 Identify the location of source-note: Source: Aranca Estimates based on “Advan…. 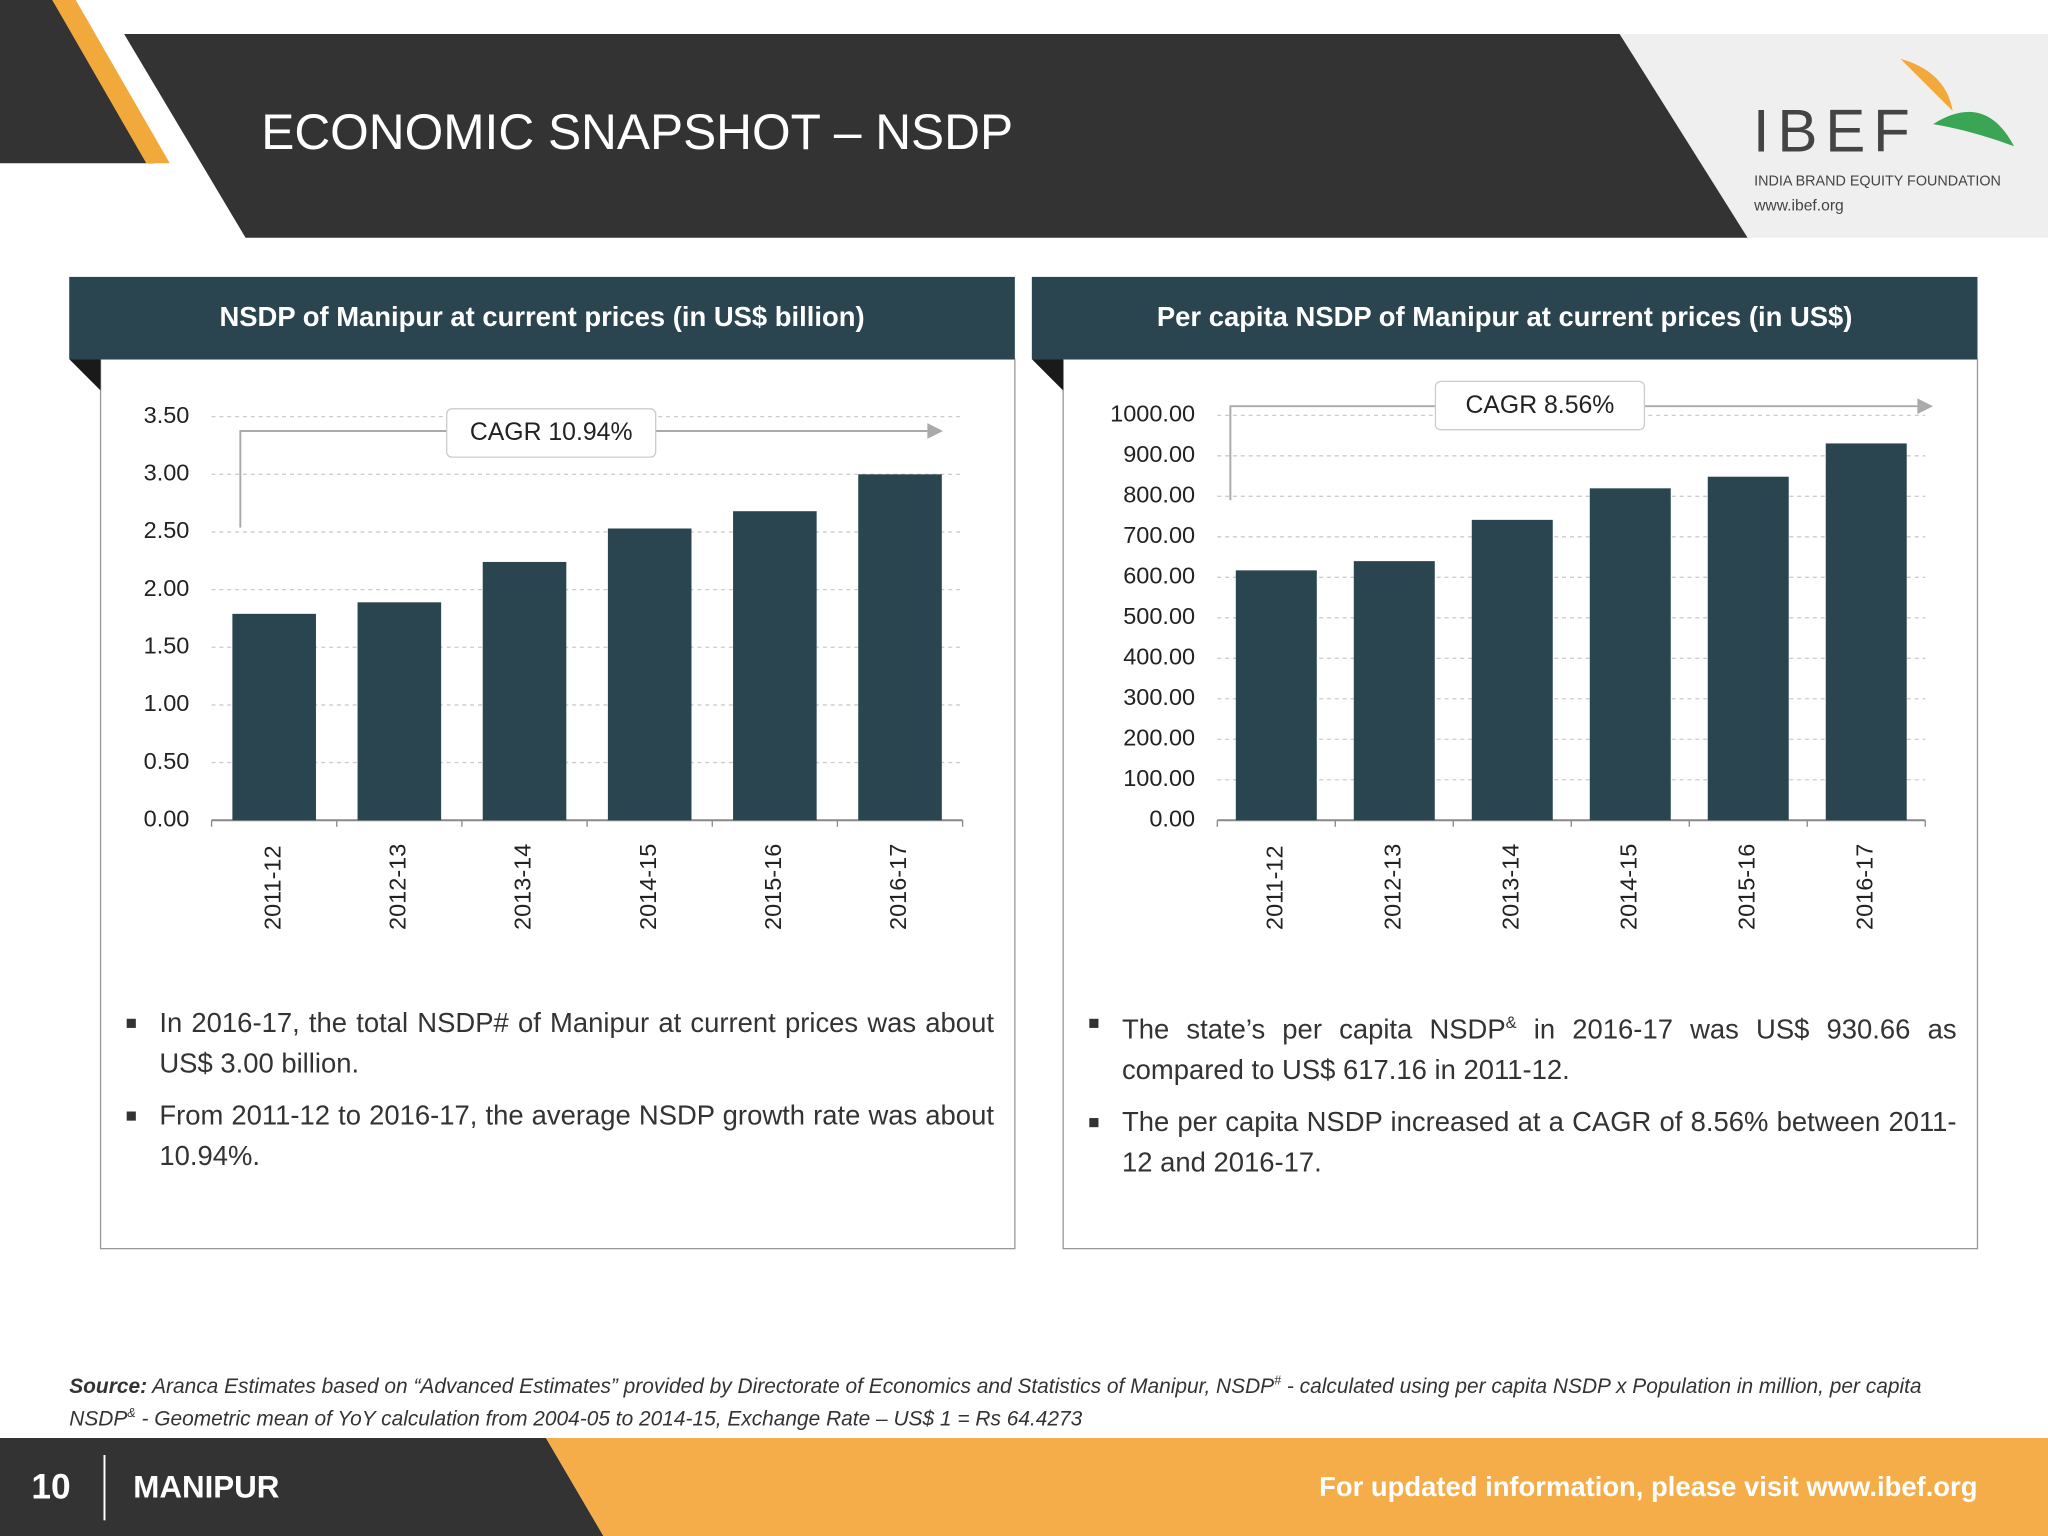
(1016, 1401).